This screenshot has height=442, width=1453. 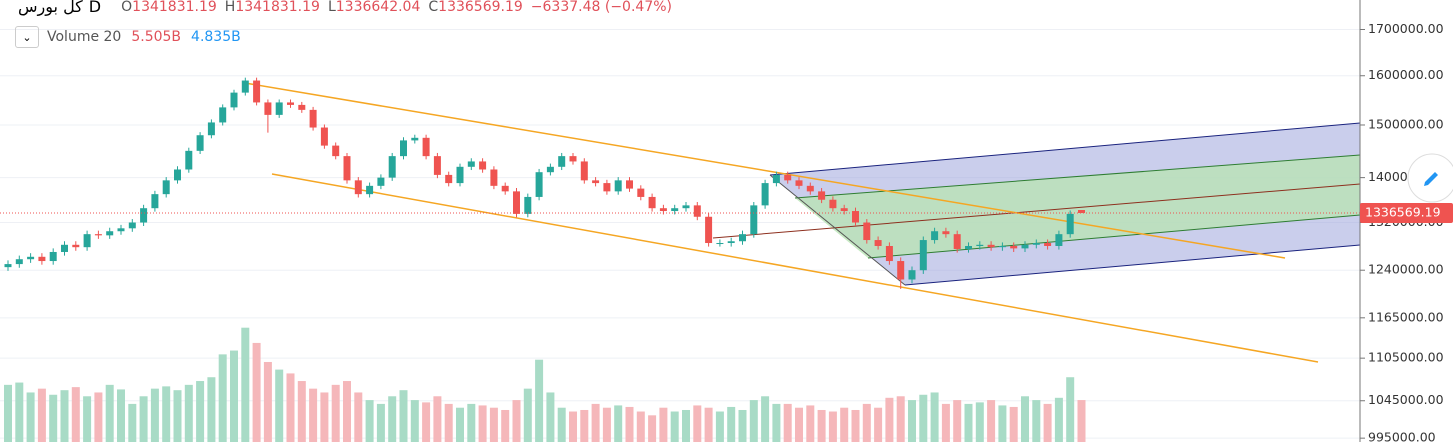 I want to click on symbol: کل بورس, so click(x=50, y=8).